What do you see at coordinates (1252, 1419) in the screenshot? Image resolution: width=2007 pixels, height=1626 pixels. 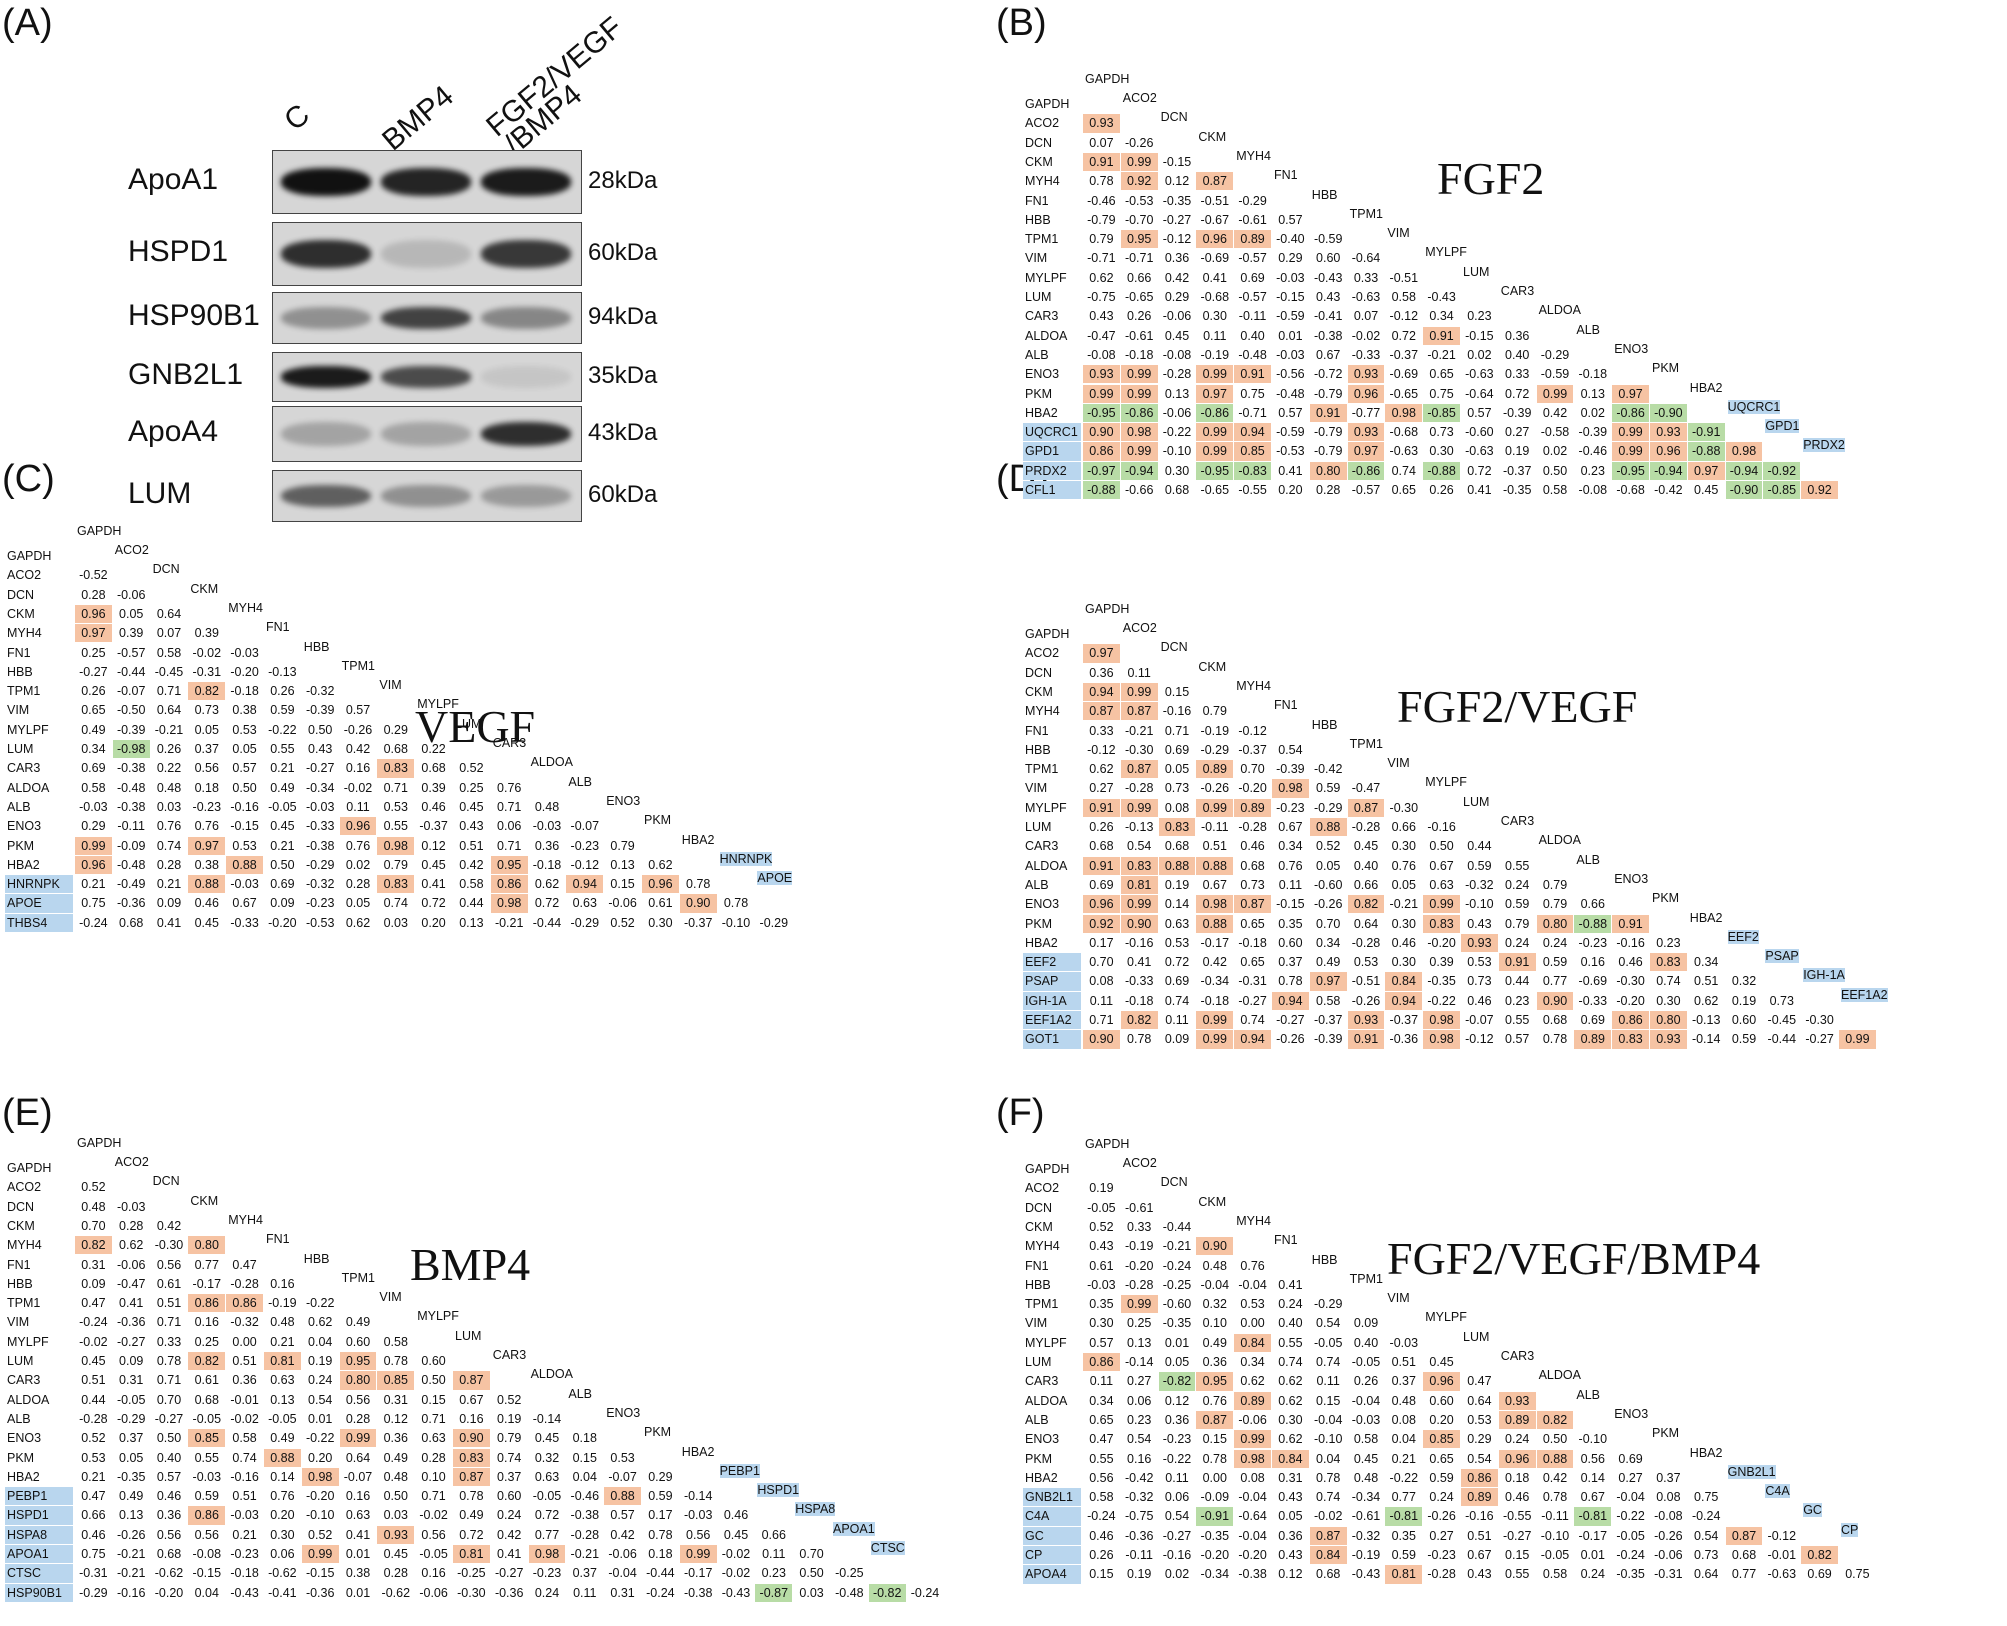 I see `correlation-cell: -0.06` at bounding box center [1252, 1419].